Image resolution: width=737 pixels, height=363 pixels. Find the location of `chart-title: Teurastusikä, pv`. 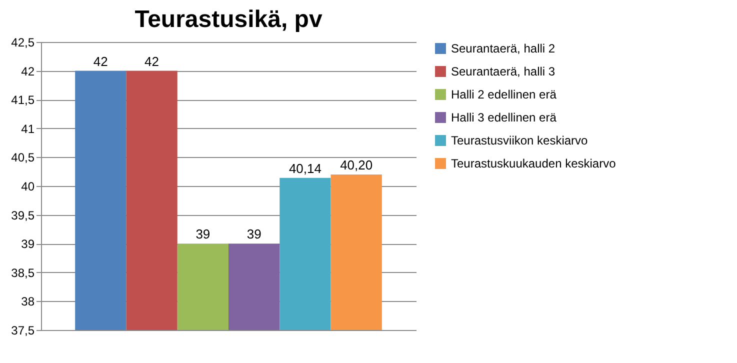

chart-title: Teurastusikä, pv is located at coordinates (228, 19).